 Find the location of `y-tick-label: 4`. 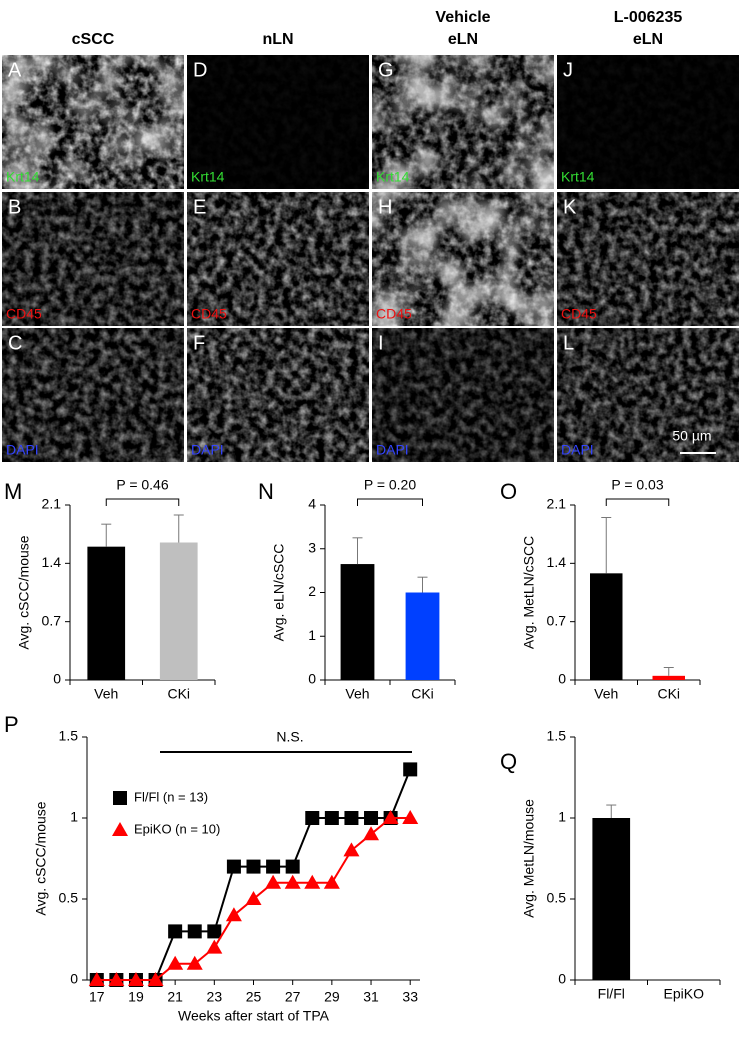

y-tick-label: 4 is located at coordinates (312, 504).